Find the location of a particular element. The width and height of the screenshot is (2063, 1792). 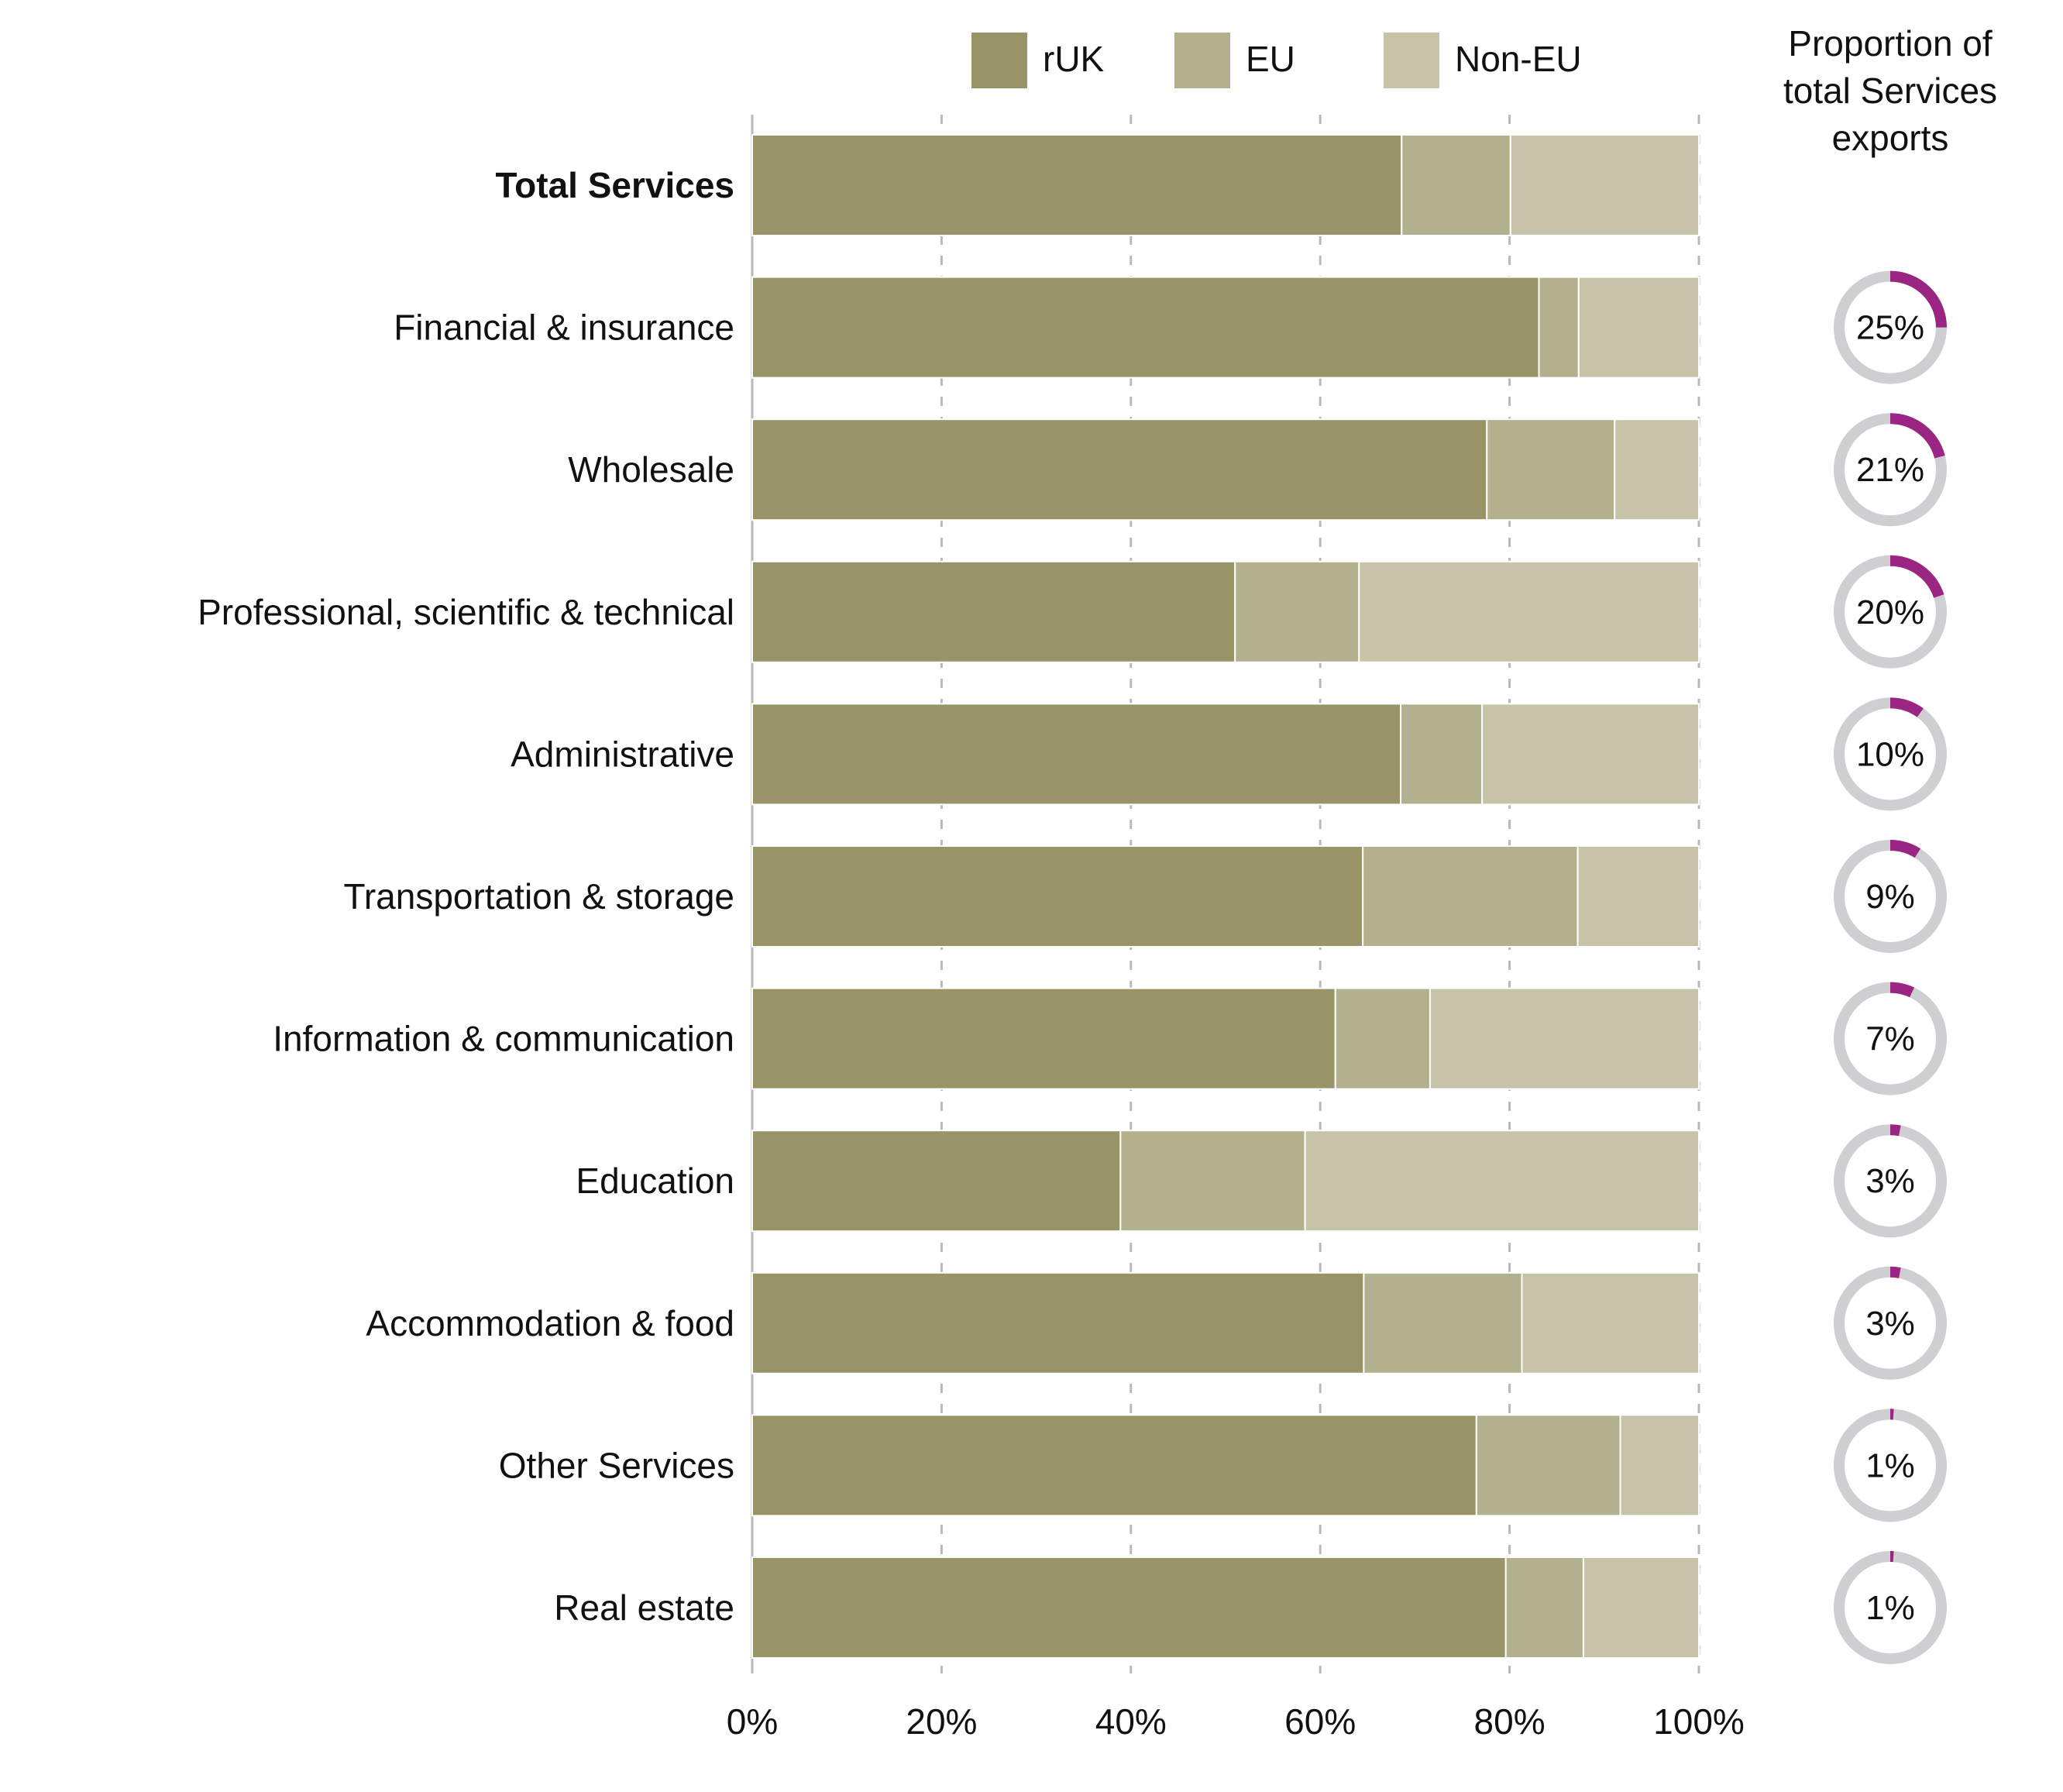

bar-financial-insurance-non-eu is located at coordinates (1638, 327).